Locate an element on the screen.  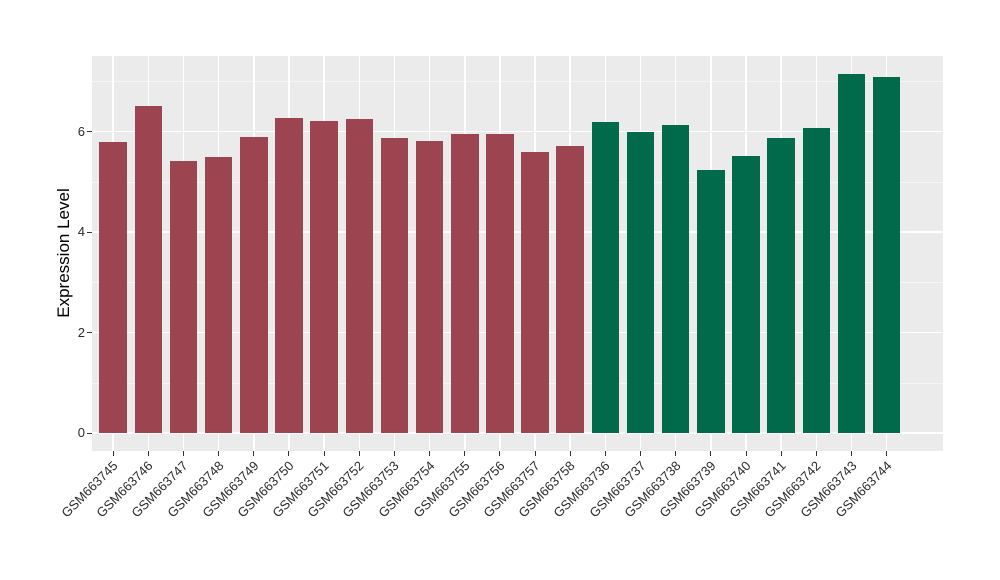
bar-GSM663750 is located at coordinates (289, 275).